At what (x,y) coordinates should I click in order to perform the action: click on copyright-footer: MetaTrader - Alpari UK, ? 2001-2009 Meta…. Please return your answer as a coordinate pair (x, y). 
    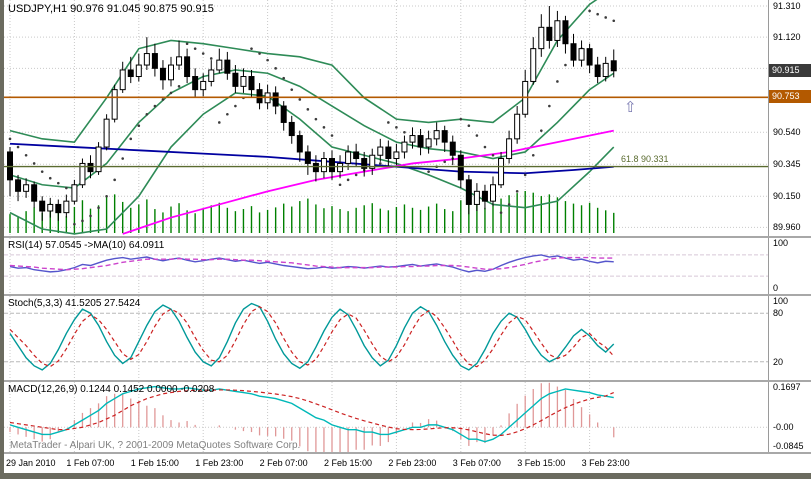
    Looking at the image, I should click on (155, 445).